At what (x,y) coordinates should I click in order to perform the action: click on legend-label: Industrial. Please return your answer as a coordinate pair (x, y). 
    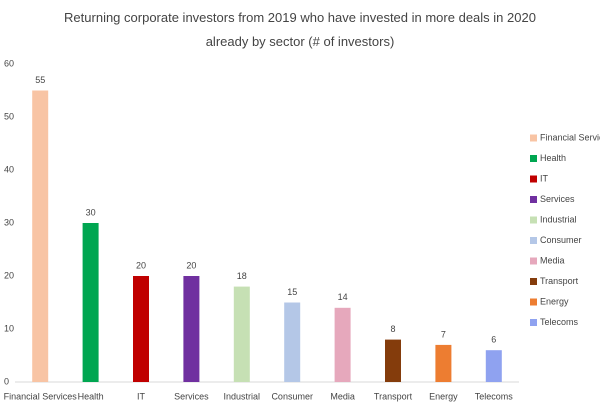
    Looking at the image, I should click on (558, 219).